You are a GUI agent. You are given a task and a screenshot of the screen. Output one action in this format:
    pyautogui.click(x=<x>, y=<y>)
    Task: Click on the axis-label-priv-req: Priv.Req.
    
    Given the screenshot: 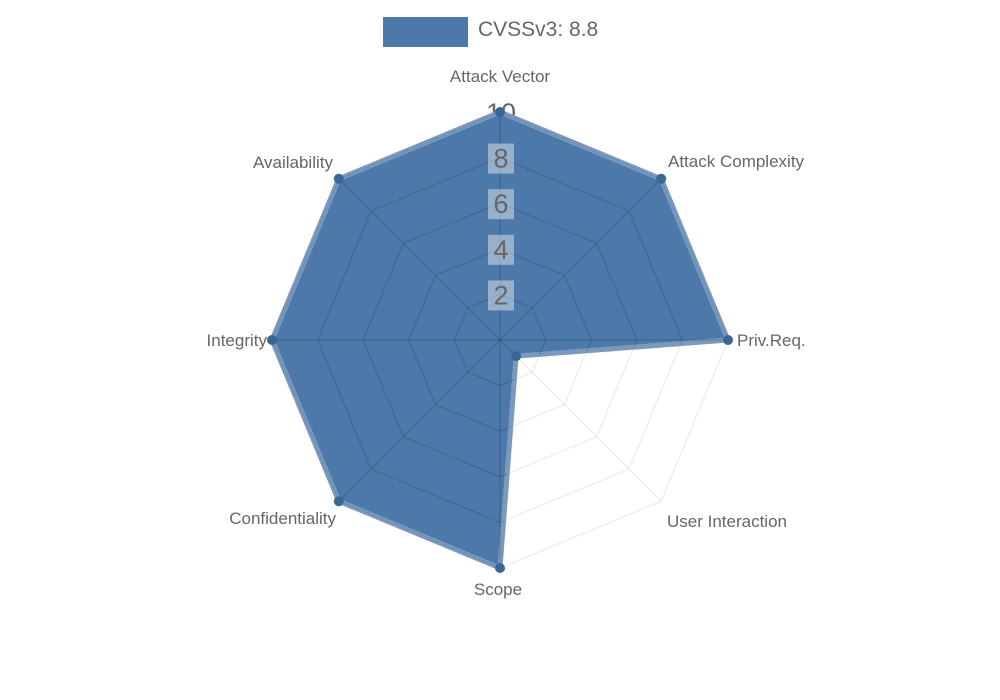 What is the action you would take?
    pyautogui.click(x=771, y=340)
    